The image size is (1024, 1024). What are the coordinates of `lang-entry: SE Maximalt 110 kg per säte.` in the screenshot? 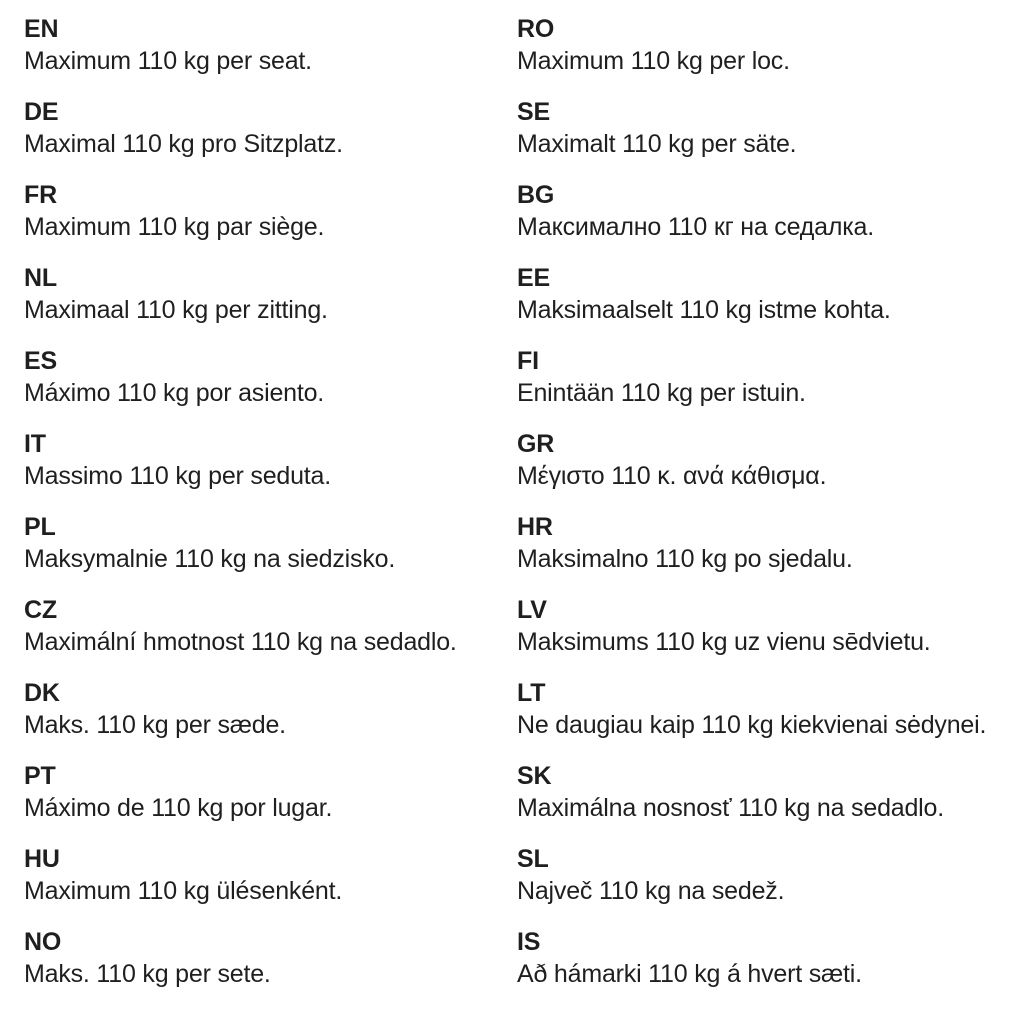 It's located at (763, 128).